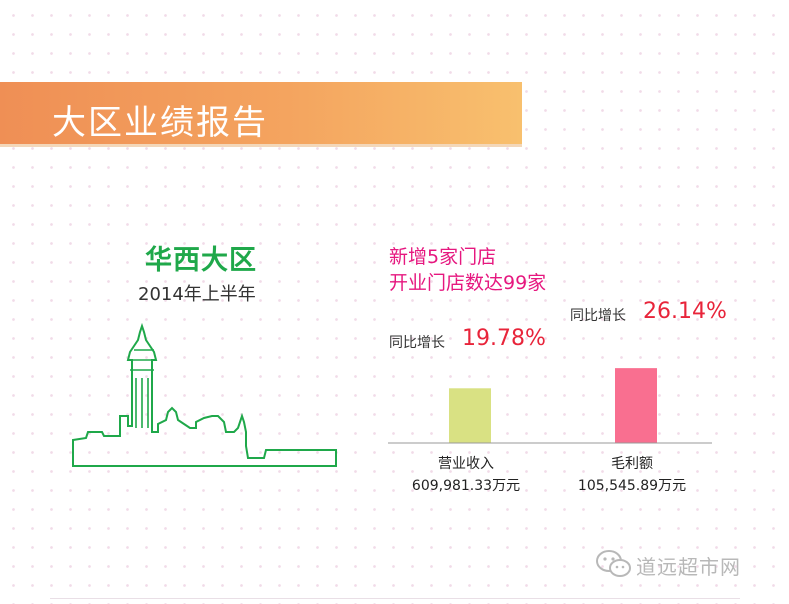 The width and height of the screenshot is (789, 604). What do you see at coordinates (443, 257) in the screenshot?
I see `highlight-new-stores: 新增5家门店` at bounding box center [443, 257].